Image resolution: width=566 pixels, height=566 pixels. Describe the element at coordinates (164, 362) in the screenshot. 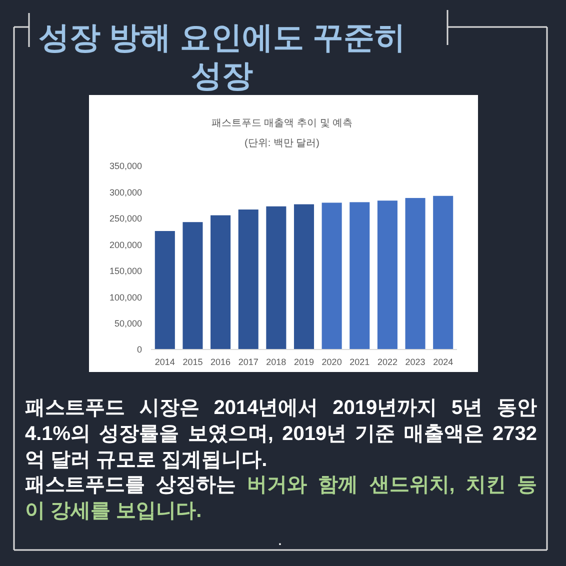

I see `x-tick-label: 2014` at that location.